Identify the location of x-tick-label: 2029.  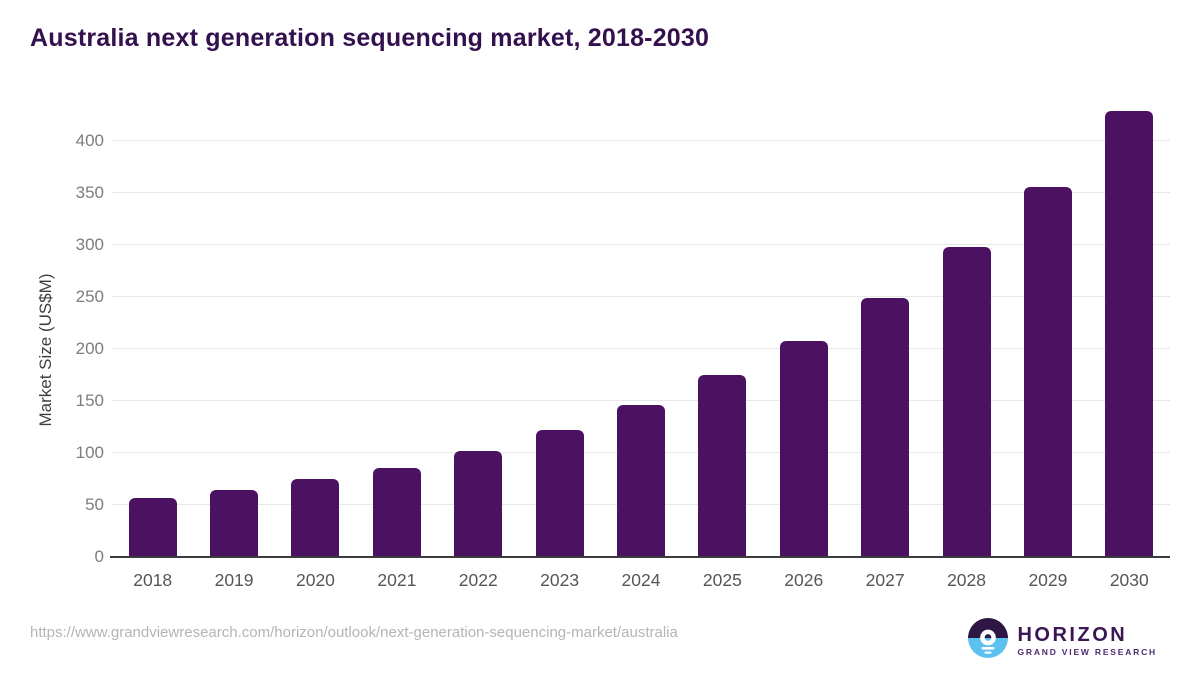
(1048, 580).